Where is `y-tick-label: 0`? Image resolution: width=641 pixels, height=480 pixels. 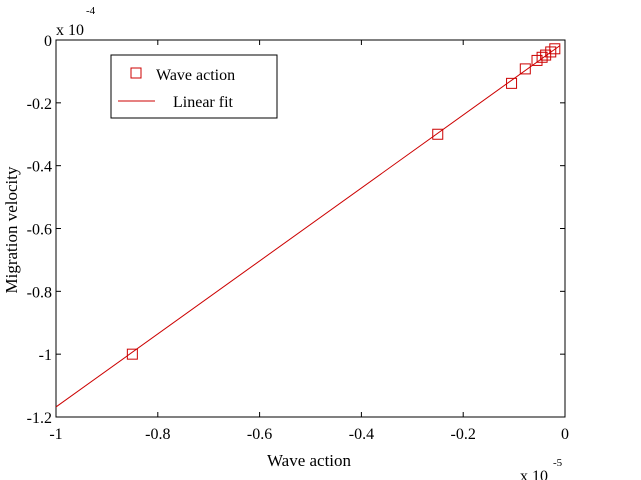
y-tick-label: 0 is located at coordinates (48, 41).